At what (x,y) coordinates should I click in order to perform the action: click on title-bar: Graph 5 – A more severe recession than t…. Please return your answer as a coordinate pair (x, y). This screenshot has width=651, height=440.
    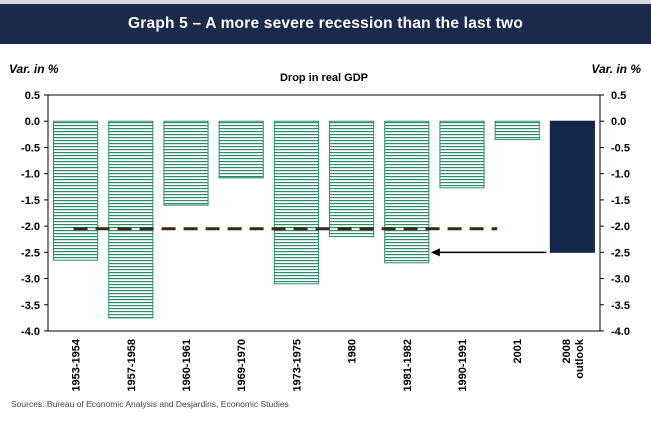
    Looking at the image, I should click on (325, 22).